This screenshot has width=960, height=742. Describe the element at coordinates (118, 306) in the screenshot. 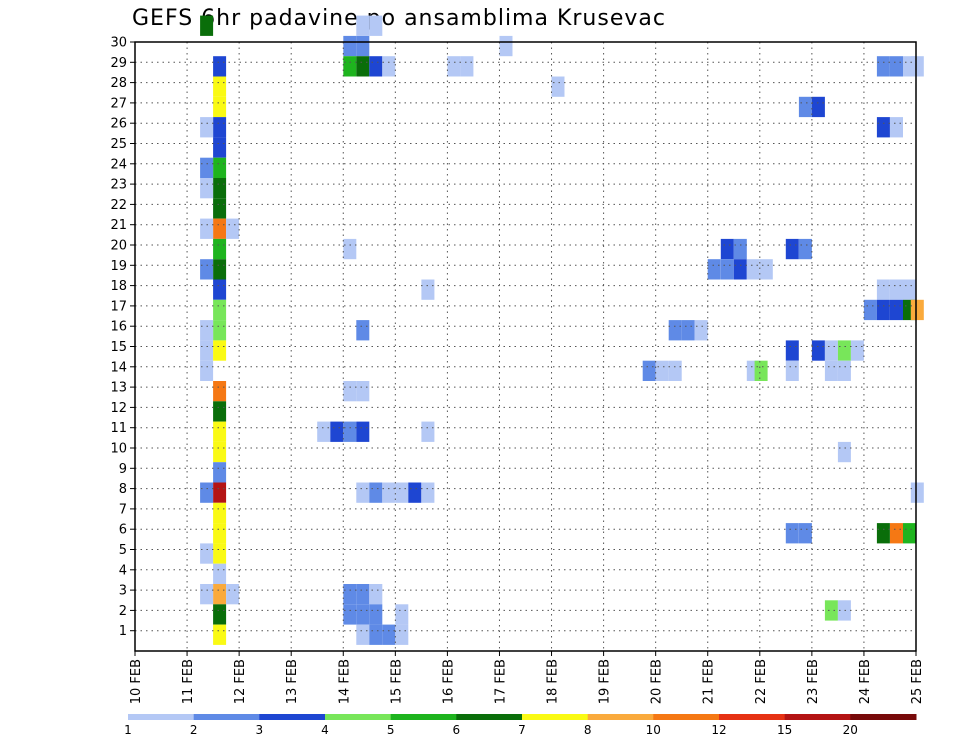

I see `y-tick-label: 17` at that location.